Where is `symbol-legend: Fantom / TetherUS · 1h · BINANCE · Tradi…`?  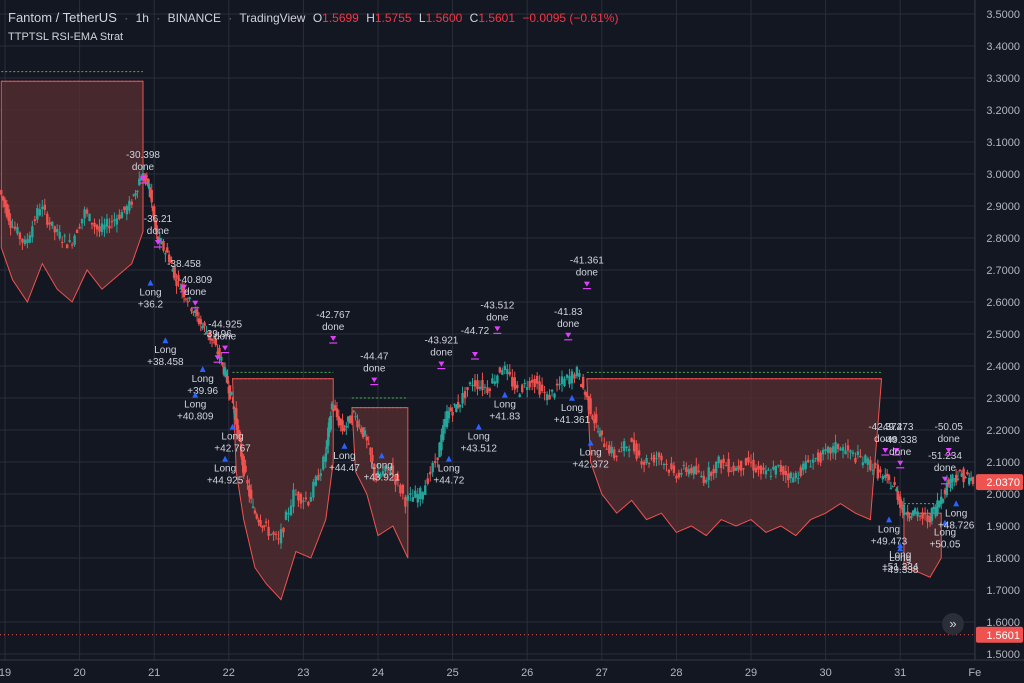
symbol-legend: Fantom / TetherUS · 1h · BINANCE · Tradi… is located at coordinates (313, 17).